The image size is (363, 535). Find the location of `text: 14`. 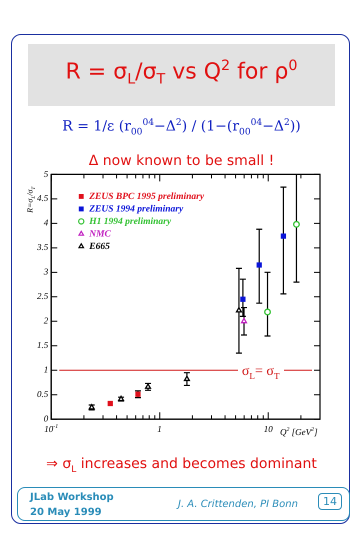

text: 14 is located at coordinates (330, 501).